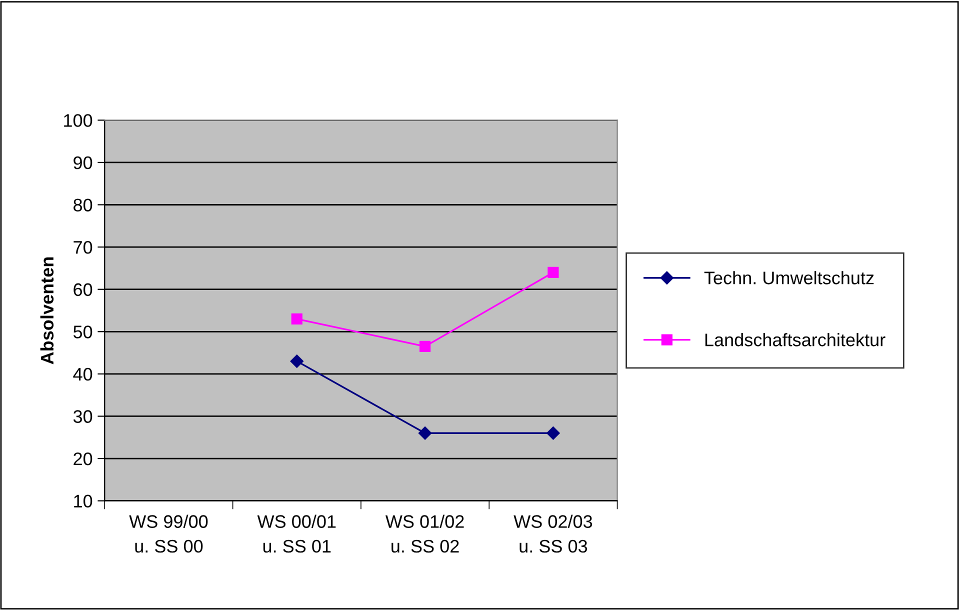  What do you see at coordinates (83, 247) in the screenshot?
I see `y-tick-label: 70` at bounding box center [83, 247].